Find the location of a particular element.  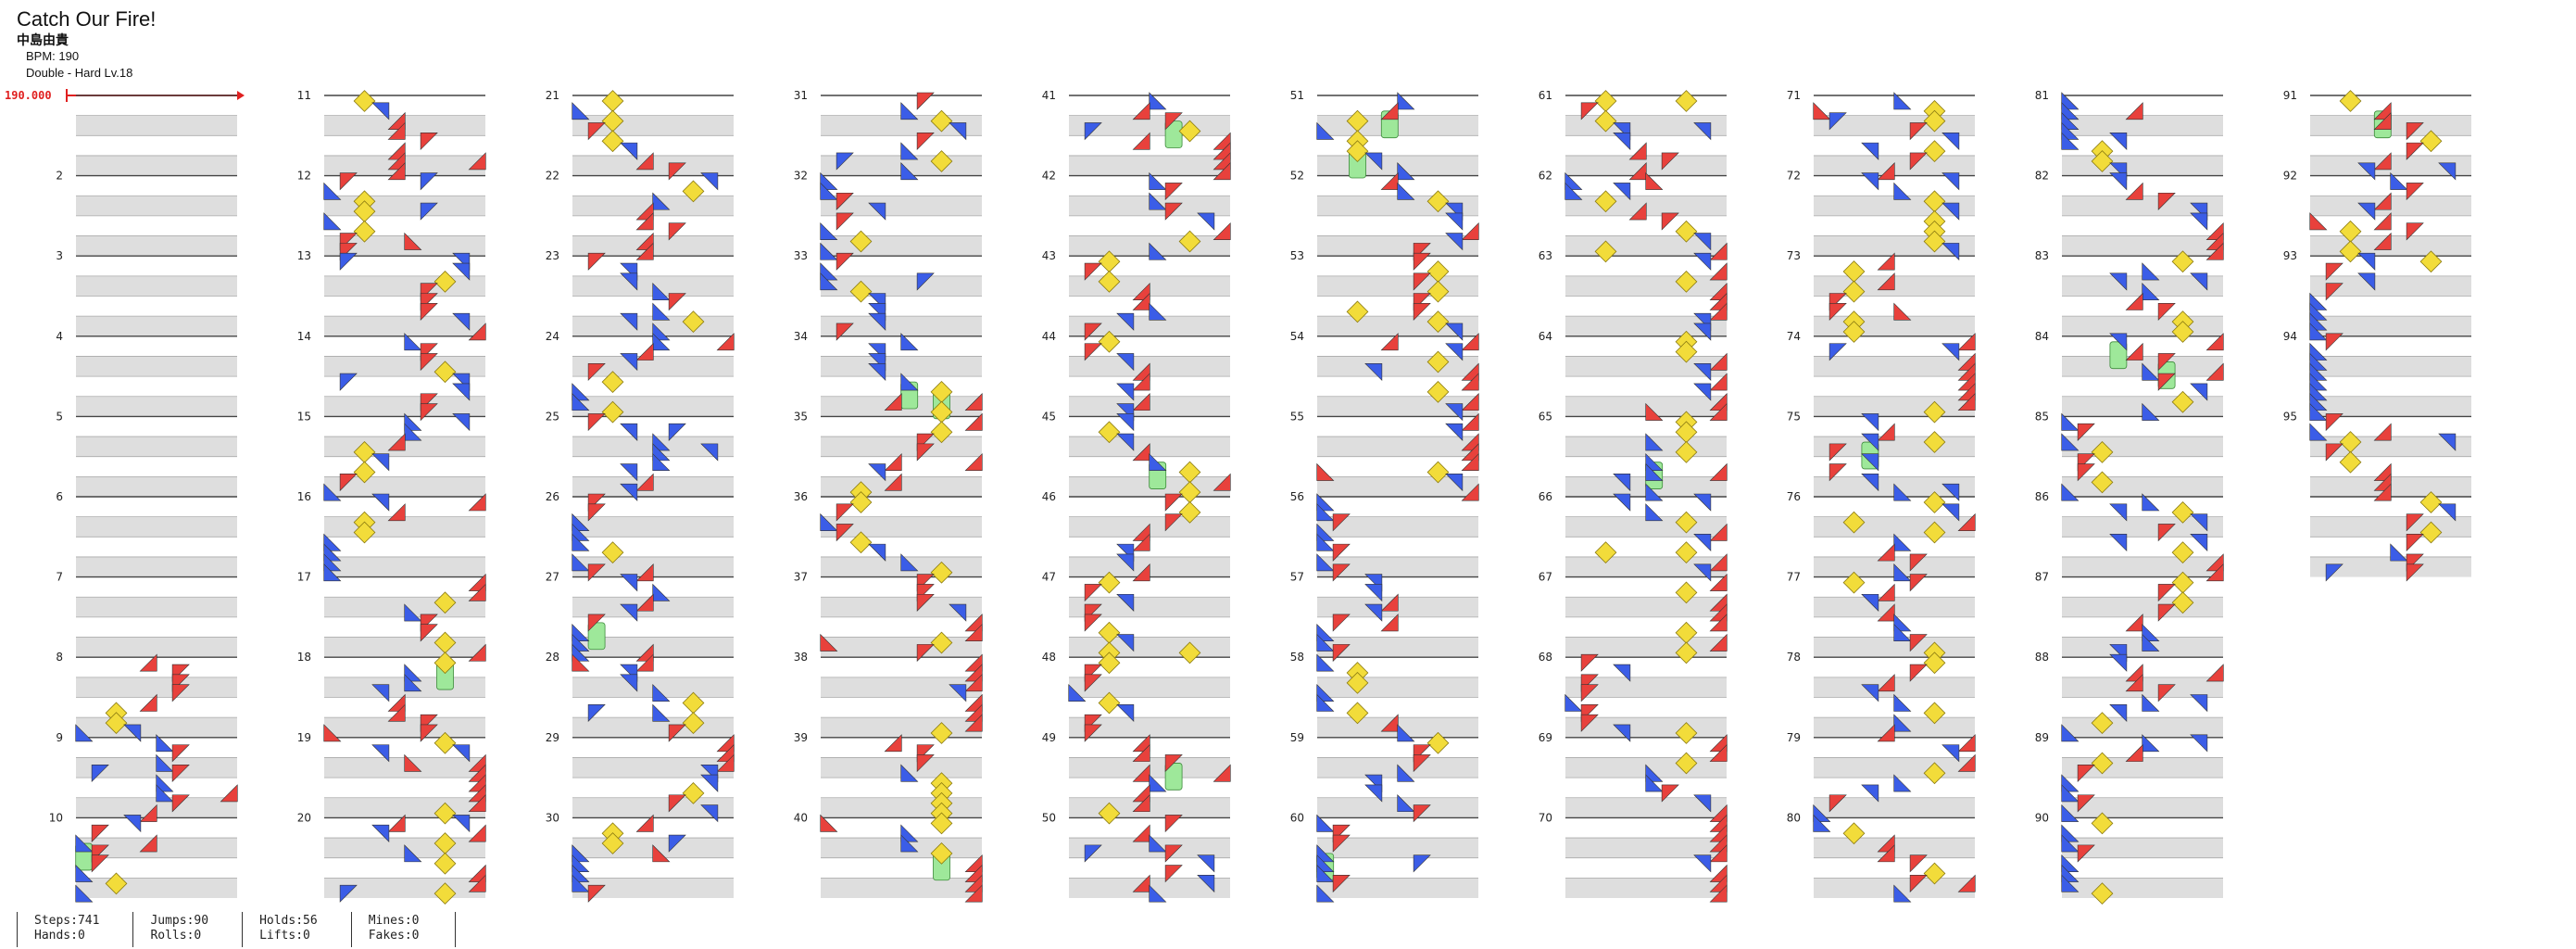

measure-label: 17 is located at coordinates (304, 577).